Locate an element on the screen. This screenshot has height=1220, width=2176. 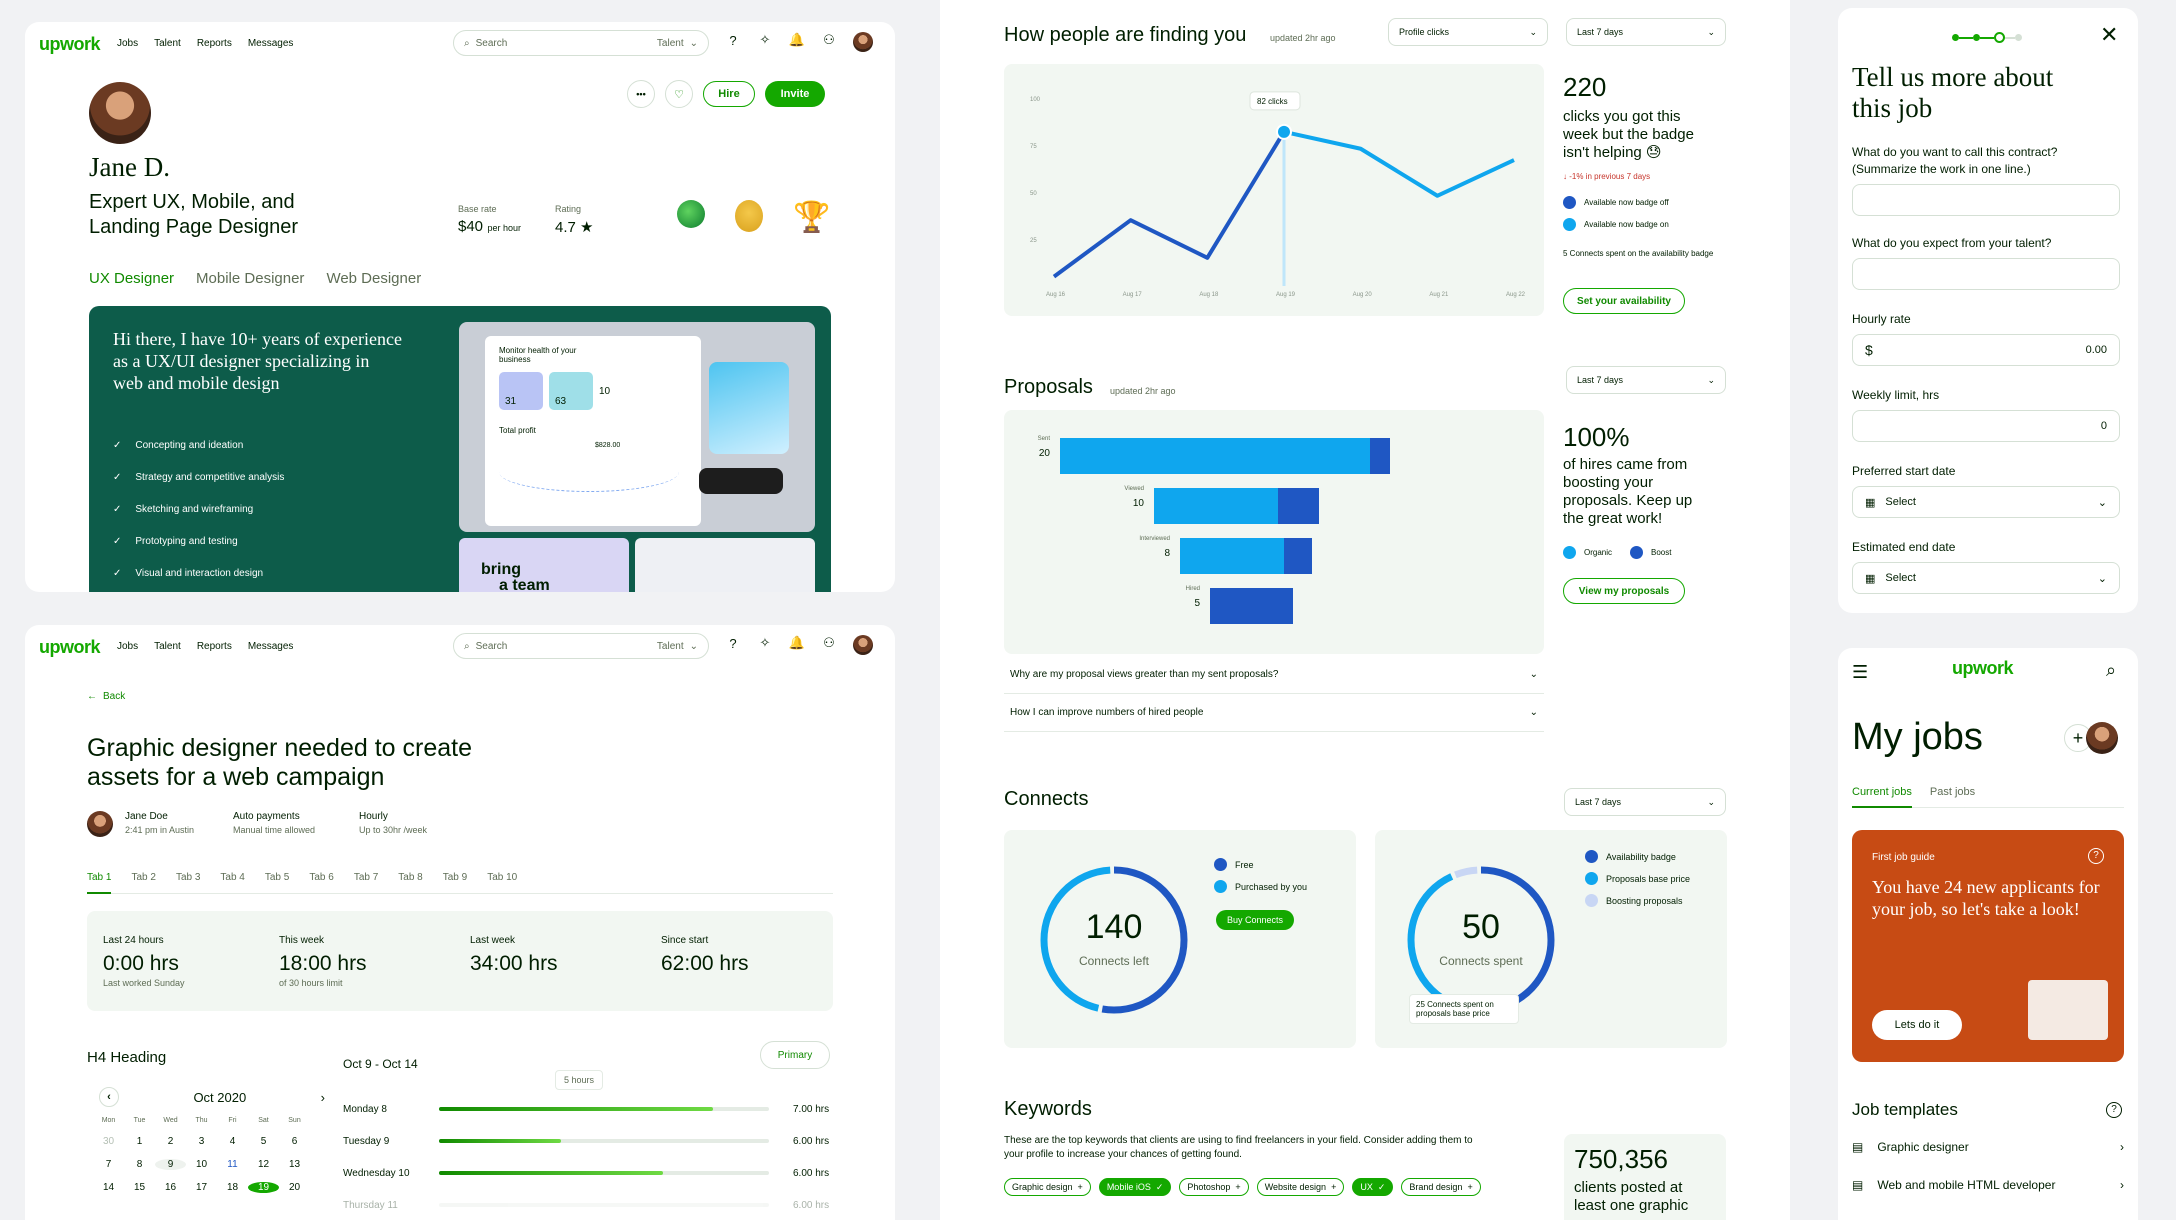
calendar-day: 8 is located at coordinates (139, 1164).